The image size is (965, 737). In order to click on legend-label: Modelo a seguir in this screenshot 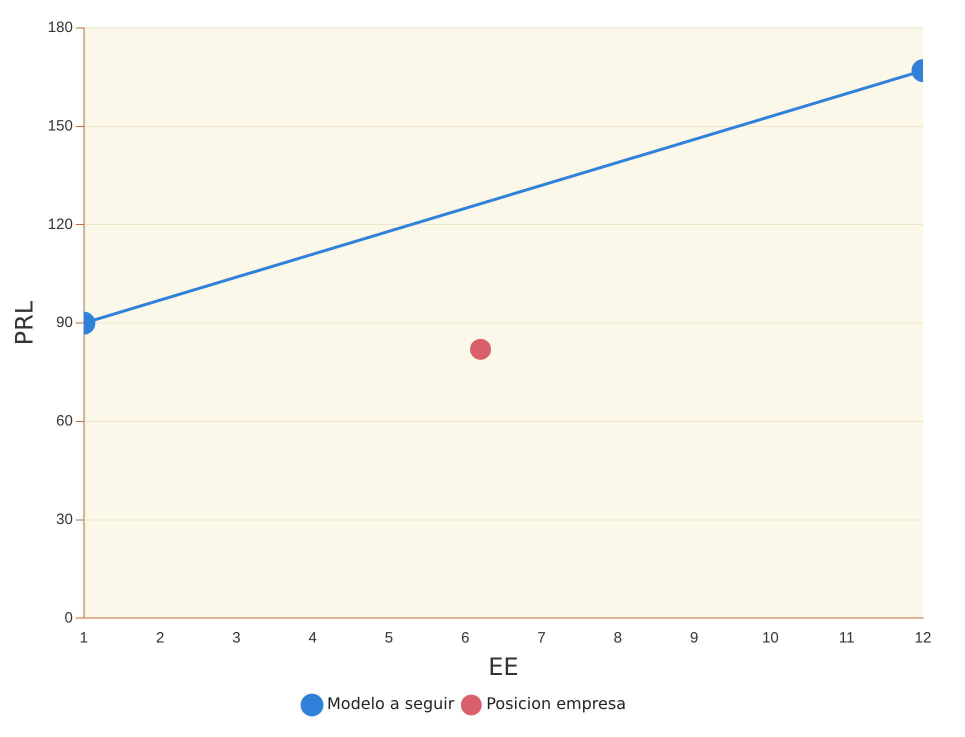, I will do `click(390, 704)`.